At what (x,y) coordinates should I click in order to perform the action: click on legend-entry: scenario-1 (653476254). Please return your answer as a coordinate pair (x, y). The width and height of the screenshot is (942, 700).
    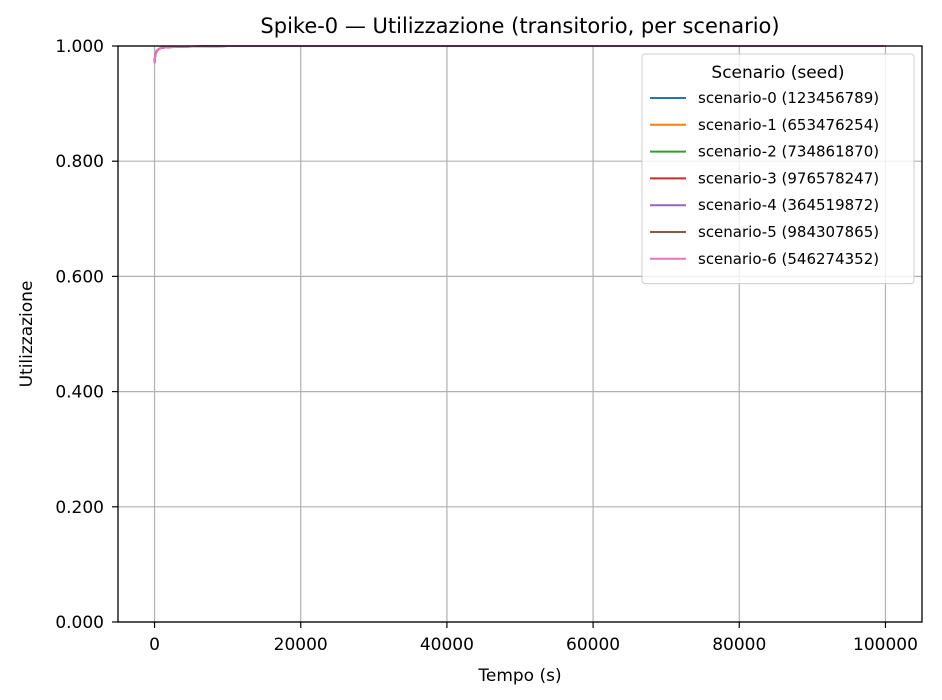
    Looking at the image, I should click on (788, 125).